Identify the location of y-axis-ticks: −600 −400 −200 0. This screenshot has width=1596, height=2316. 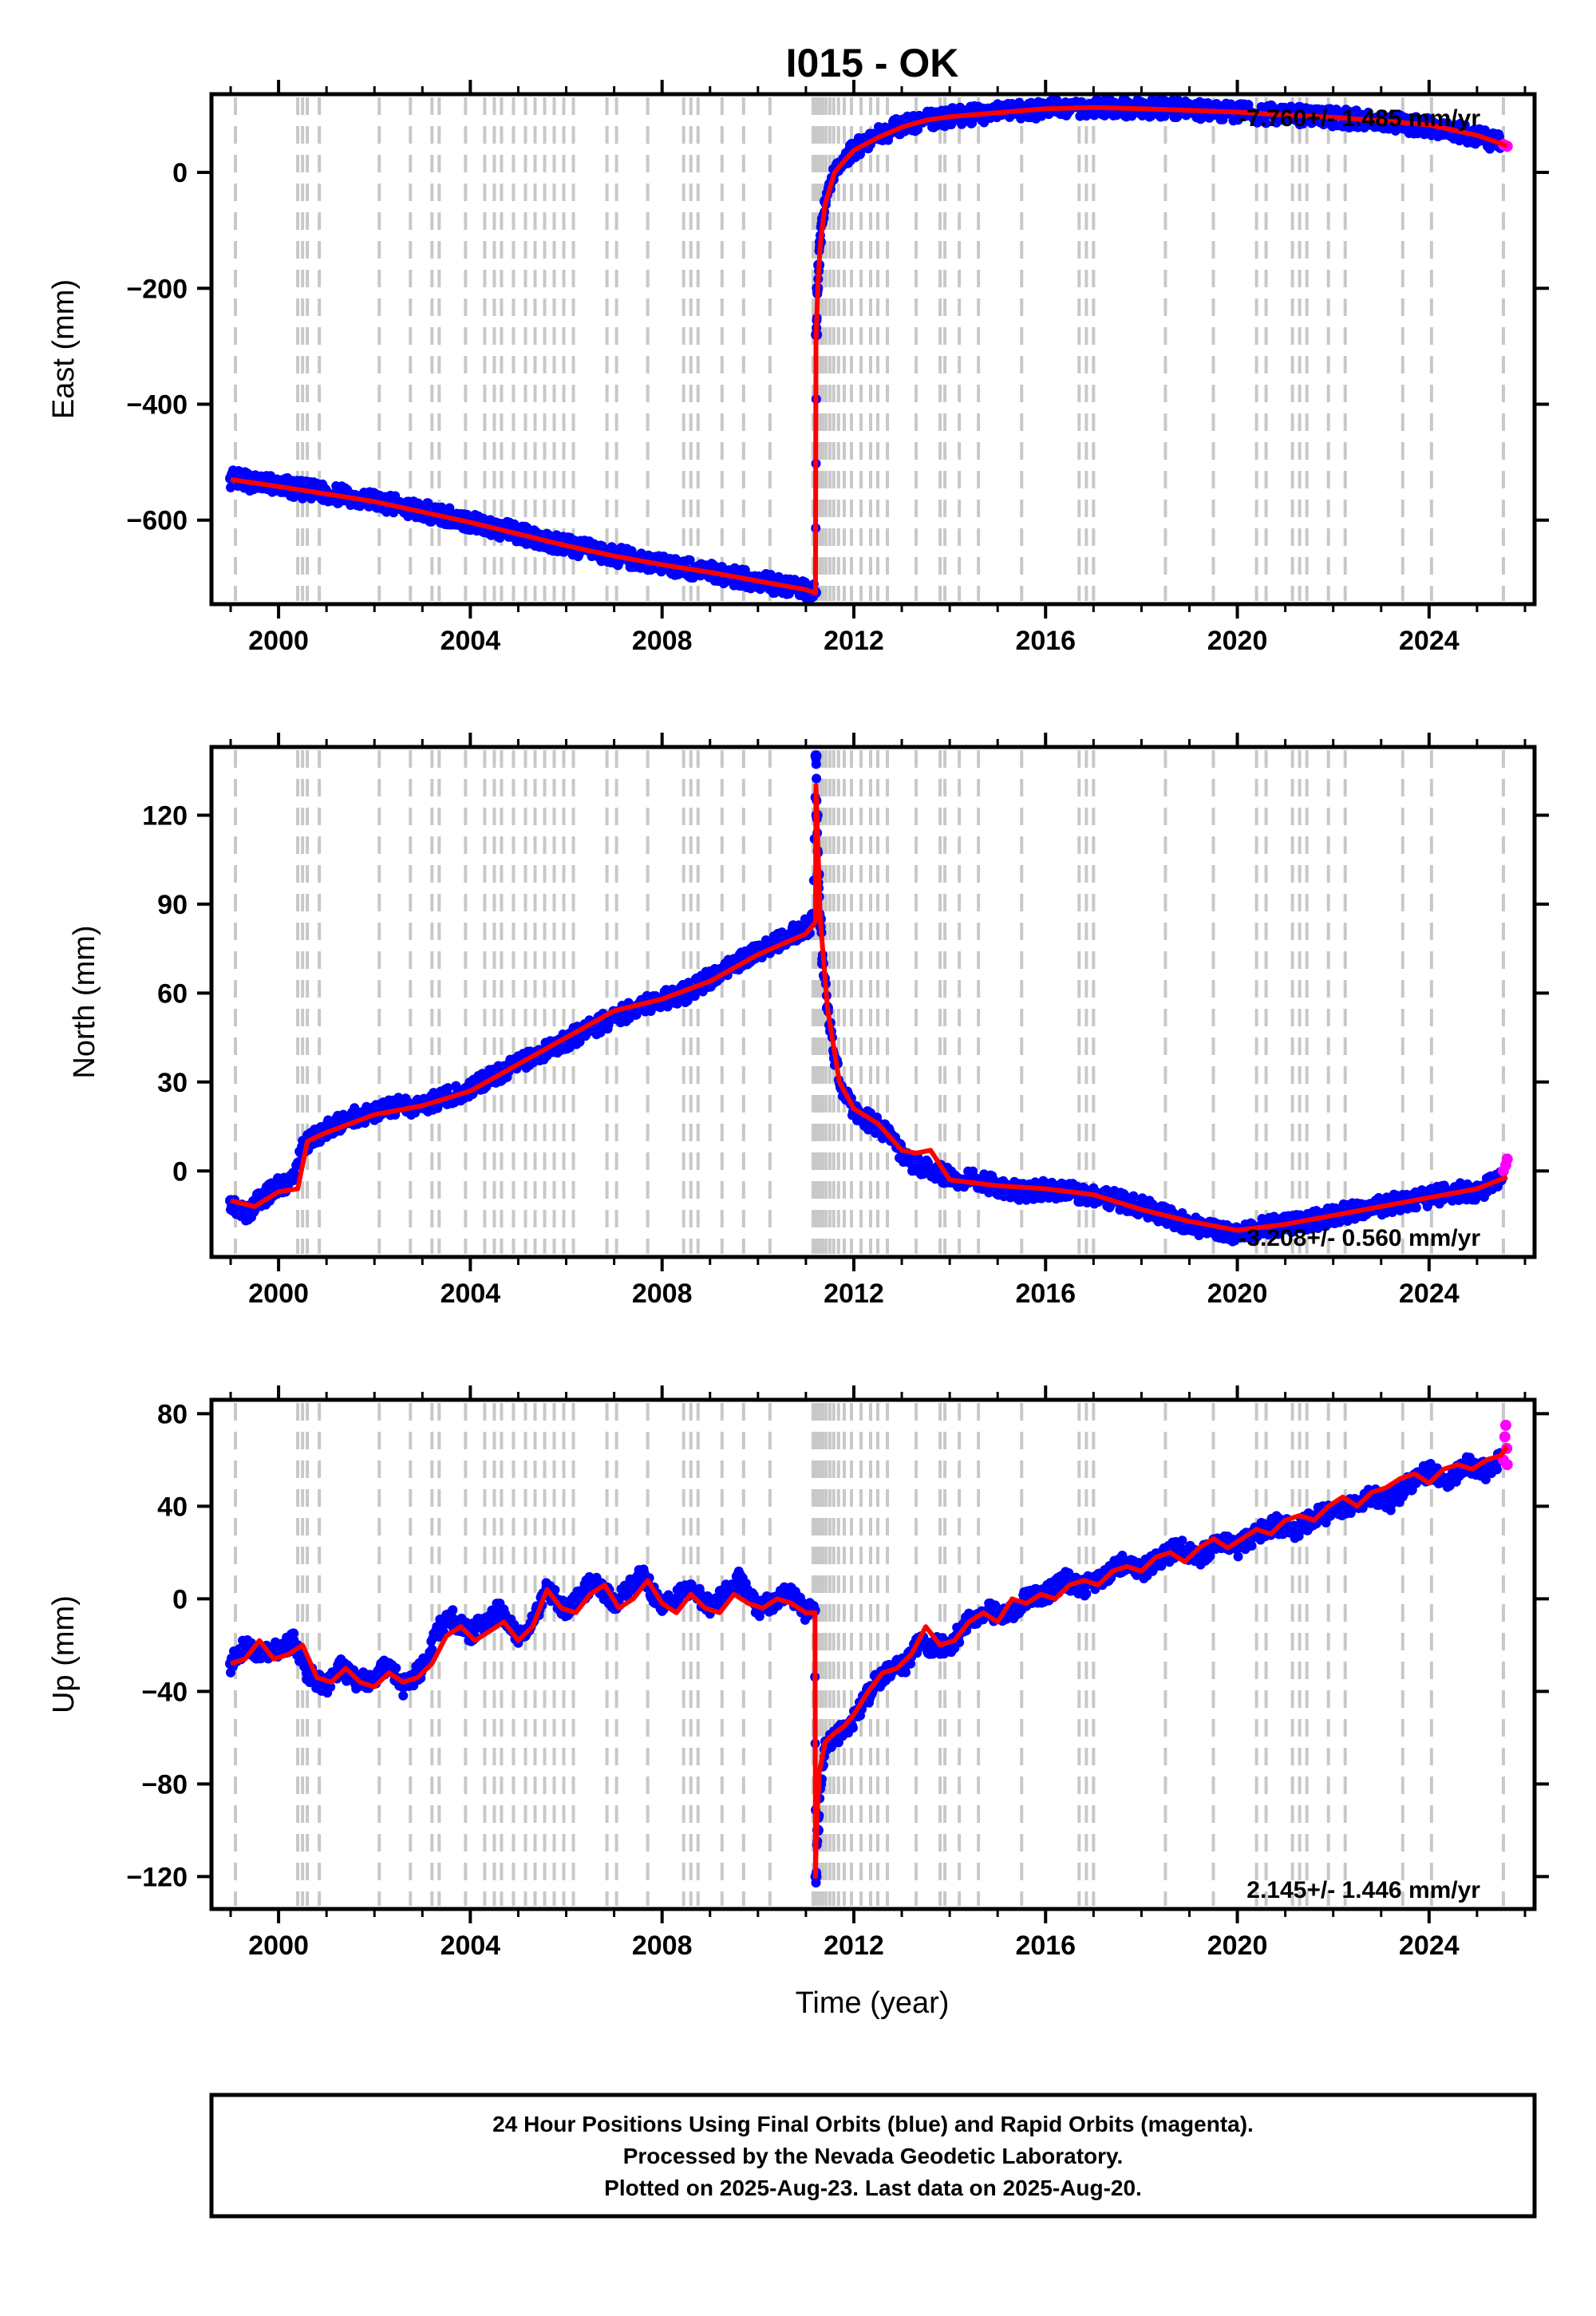
(838, 347).